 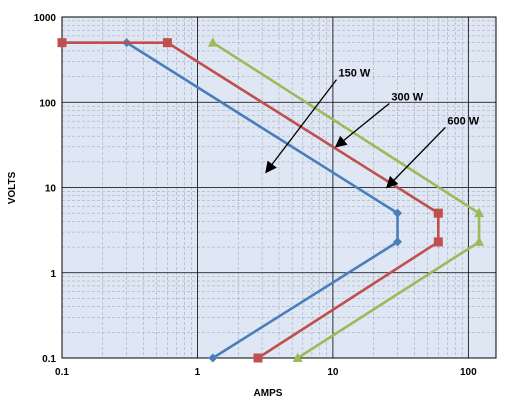 I want to click on x-tick-label: 100, so click(x=468, y=372).